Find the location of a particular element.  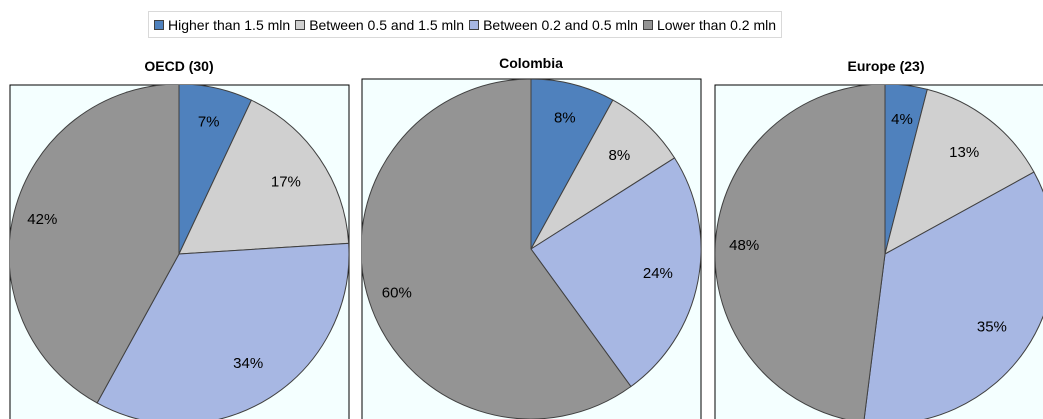

pie-slice-europe-23-between-0-5-and-1-5-mln is located at coordinates (959, 171).